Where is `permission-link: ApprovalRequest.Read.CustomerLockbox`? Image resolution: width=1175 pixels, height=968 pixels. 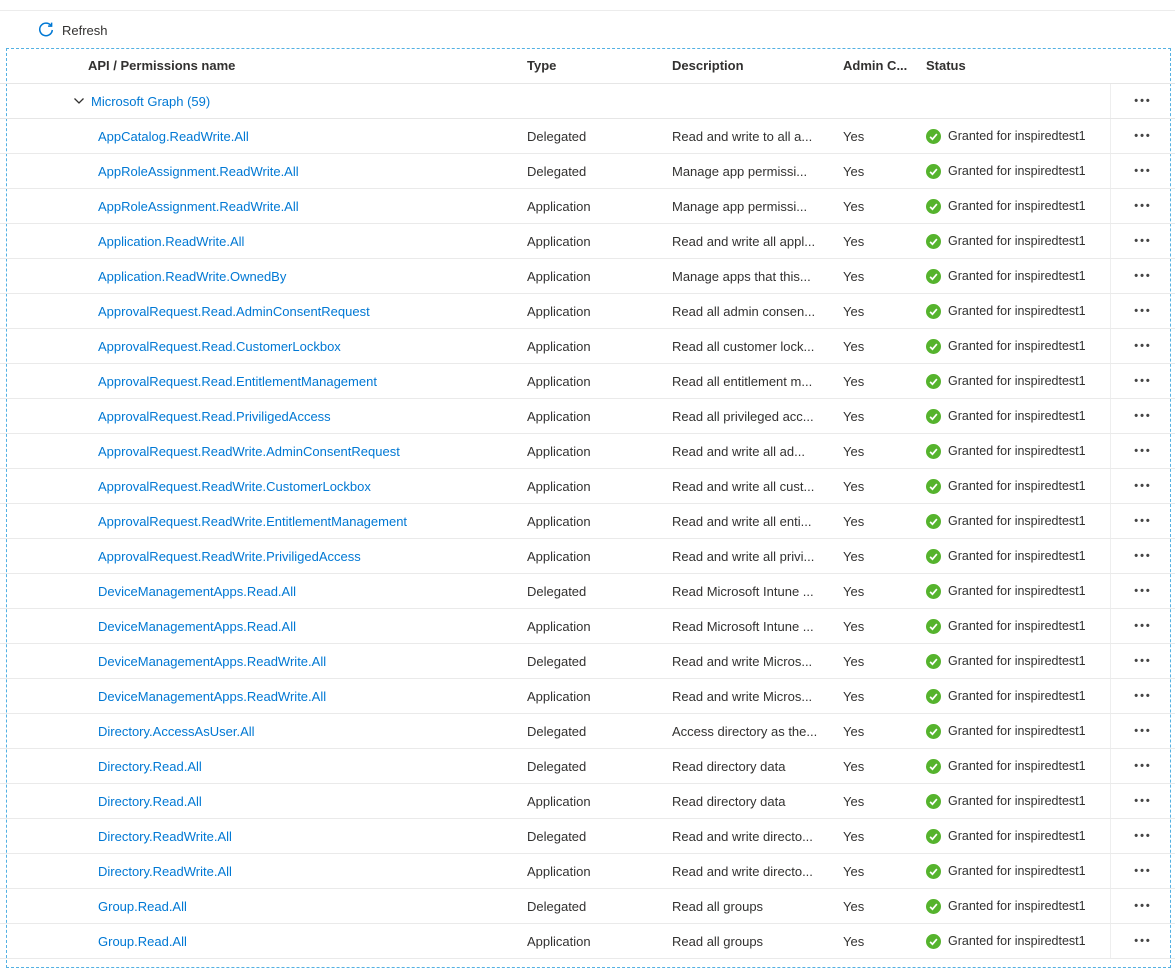
permission-link: ApprovalRequest.Read.CustomerLockbox is located at coordinates (219, 346).